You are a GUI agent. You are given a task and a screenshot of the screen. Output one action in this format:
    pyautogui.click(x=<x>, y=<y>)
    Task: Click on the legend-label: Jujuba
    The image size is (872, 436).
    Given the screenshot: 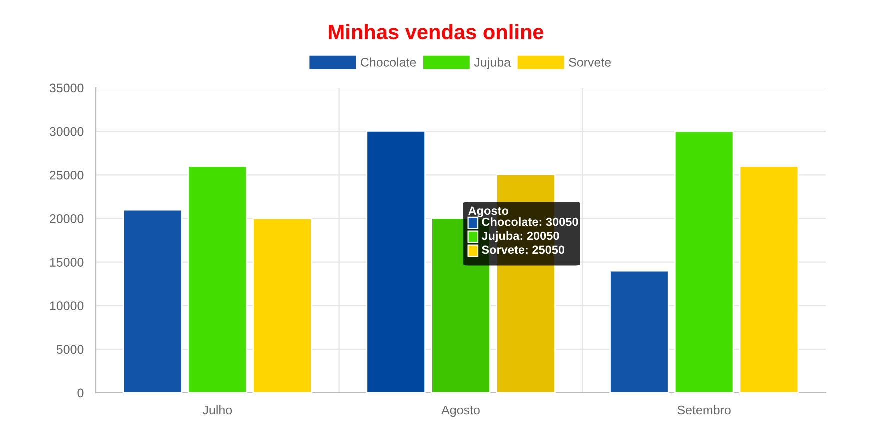 What is the action you would take?
    pyautogui.click(x=493, y=64)
    